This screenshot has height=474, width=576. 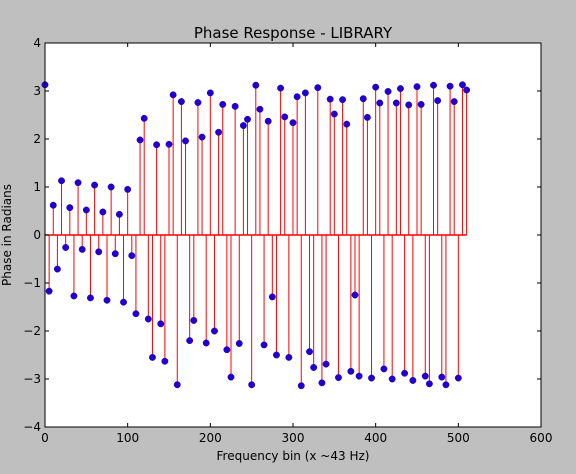 What do you see at coordinates (127, 438) in the screenshot?
I see `x-tick-label: 100` at bounding box center [127, 438].